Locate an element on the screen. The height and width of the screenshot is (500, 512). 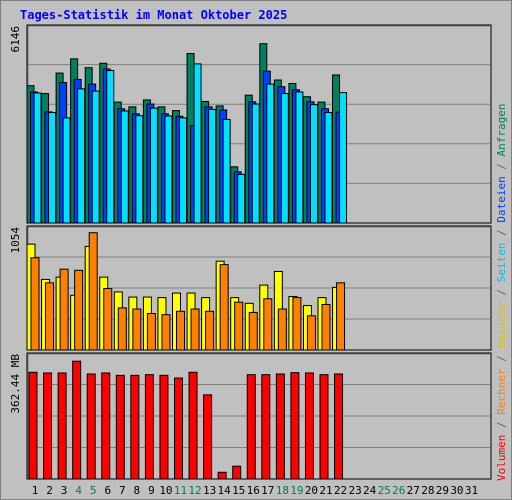
legend-item-seiten: Seiten is located at coordinates (501, 262).